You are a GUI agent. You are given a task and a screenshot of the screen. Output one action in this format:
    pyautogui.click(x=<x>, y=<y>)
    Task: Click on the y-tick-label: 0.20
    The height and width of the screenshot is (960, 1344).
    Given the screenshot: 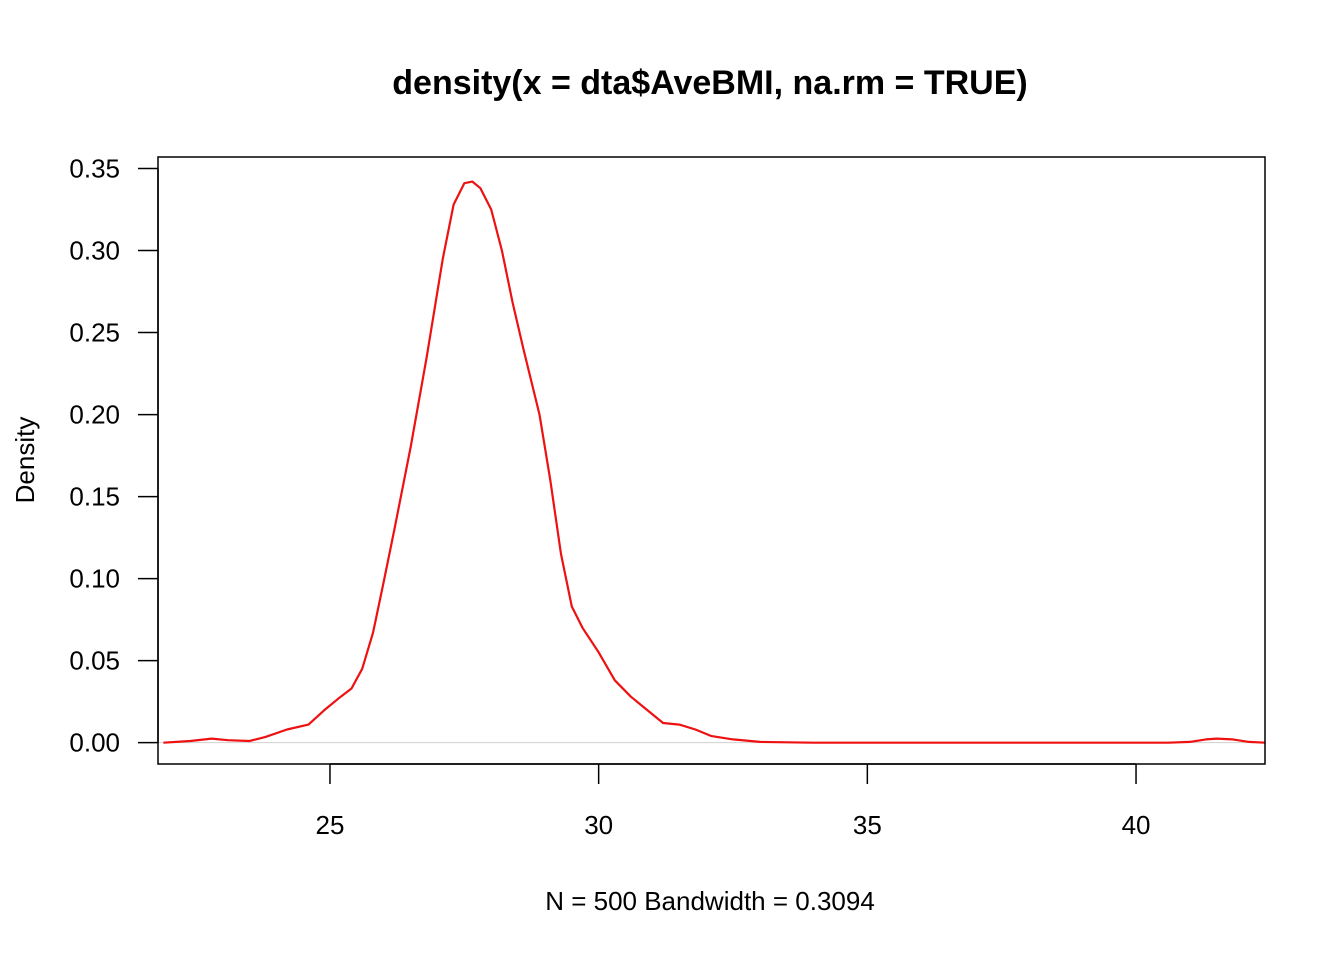 What is the action you would take?
    pyautogui.click(x=94, y=415)
    